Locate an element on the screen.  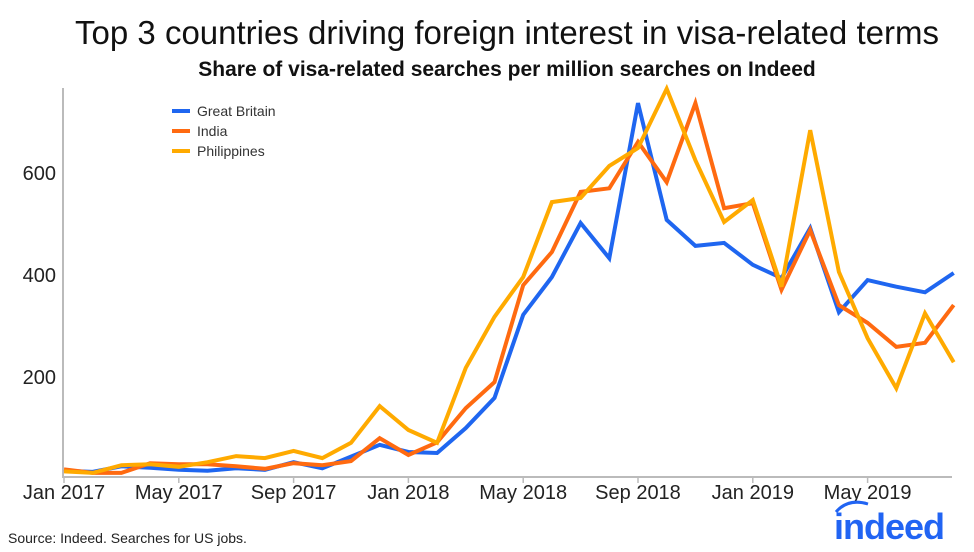
legend: Great Britain India Philippines is located at coordinates (224, 131).